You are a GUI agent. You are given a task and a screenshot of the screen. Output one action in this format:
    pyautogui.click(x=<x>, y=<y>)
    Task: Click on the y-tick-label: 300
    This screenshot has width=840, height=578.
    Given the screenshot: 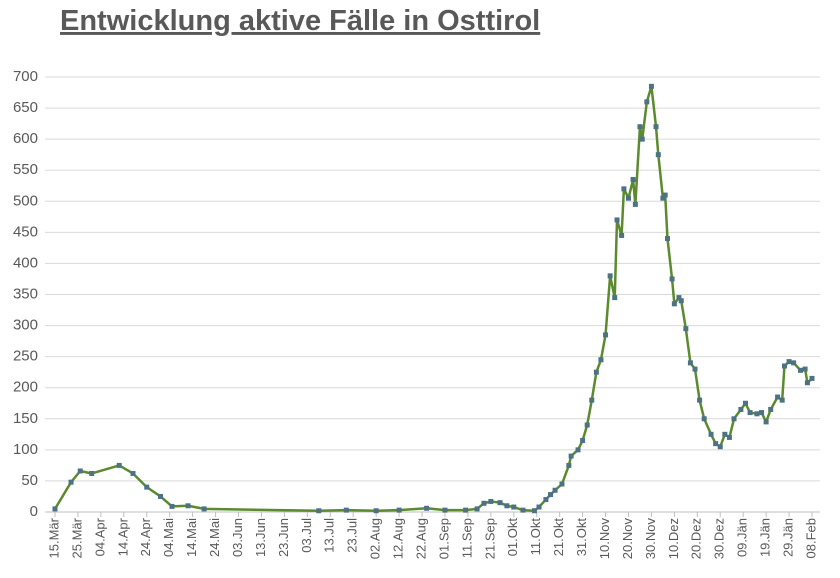 What is the action you would take?
    pyautogui.click(x=25, y=325)
    